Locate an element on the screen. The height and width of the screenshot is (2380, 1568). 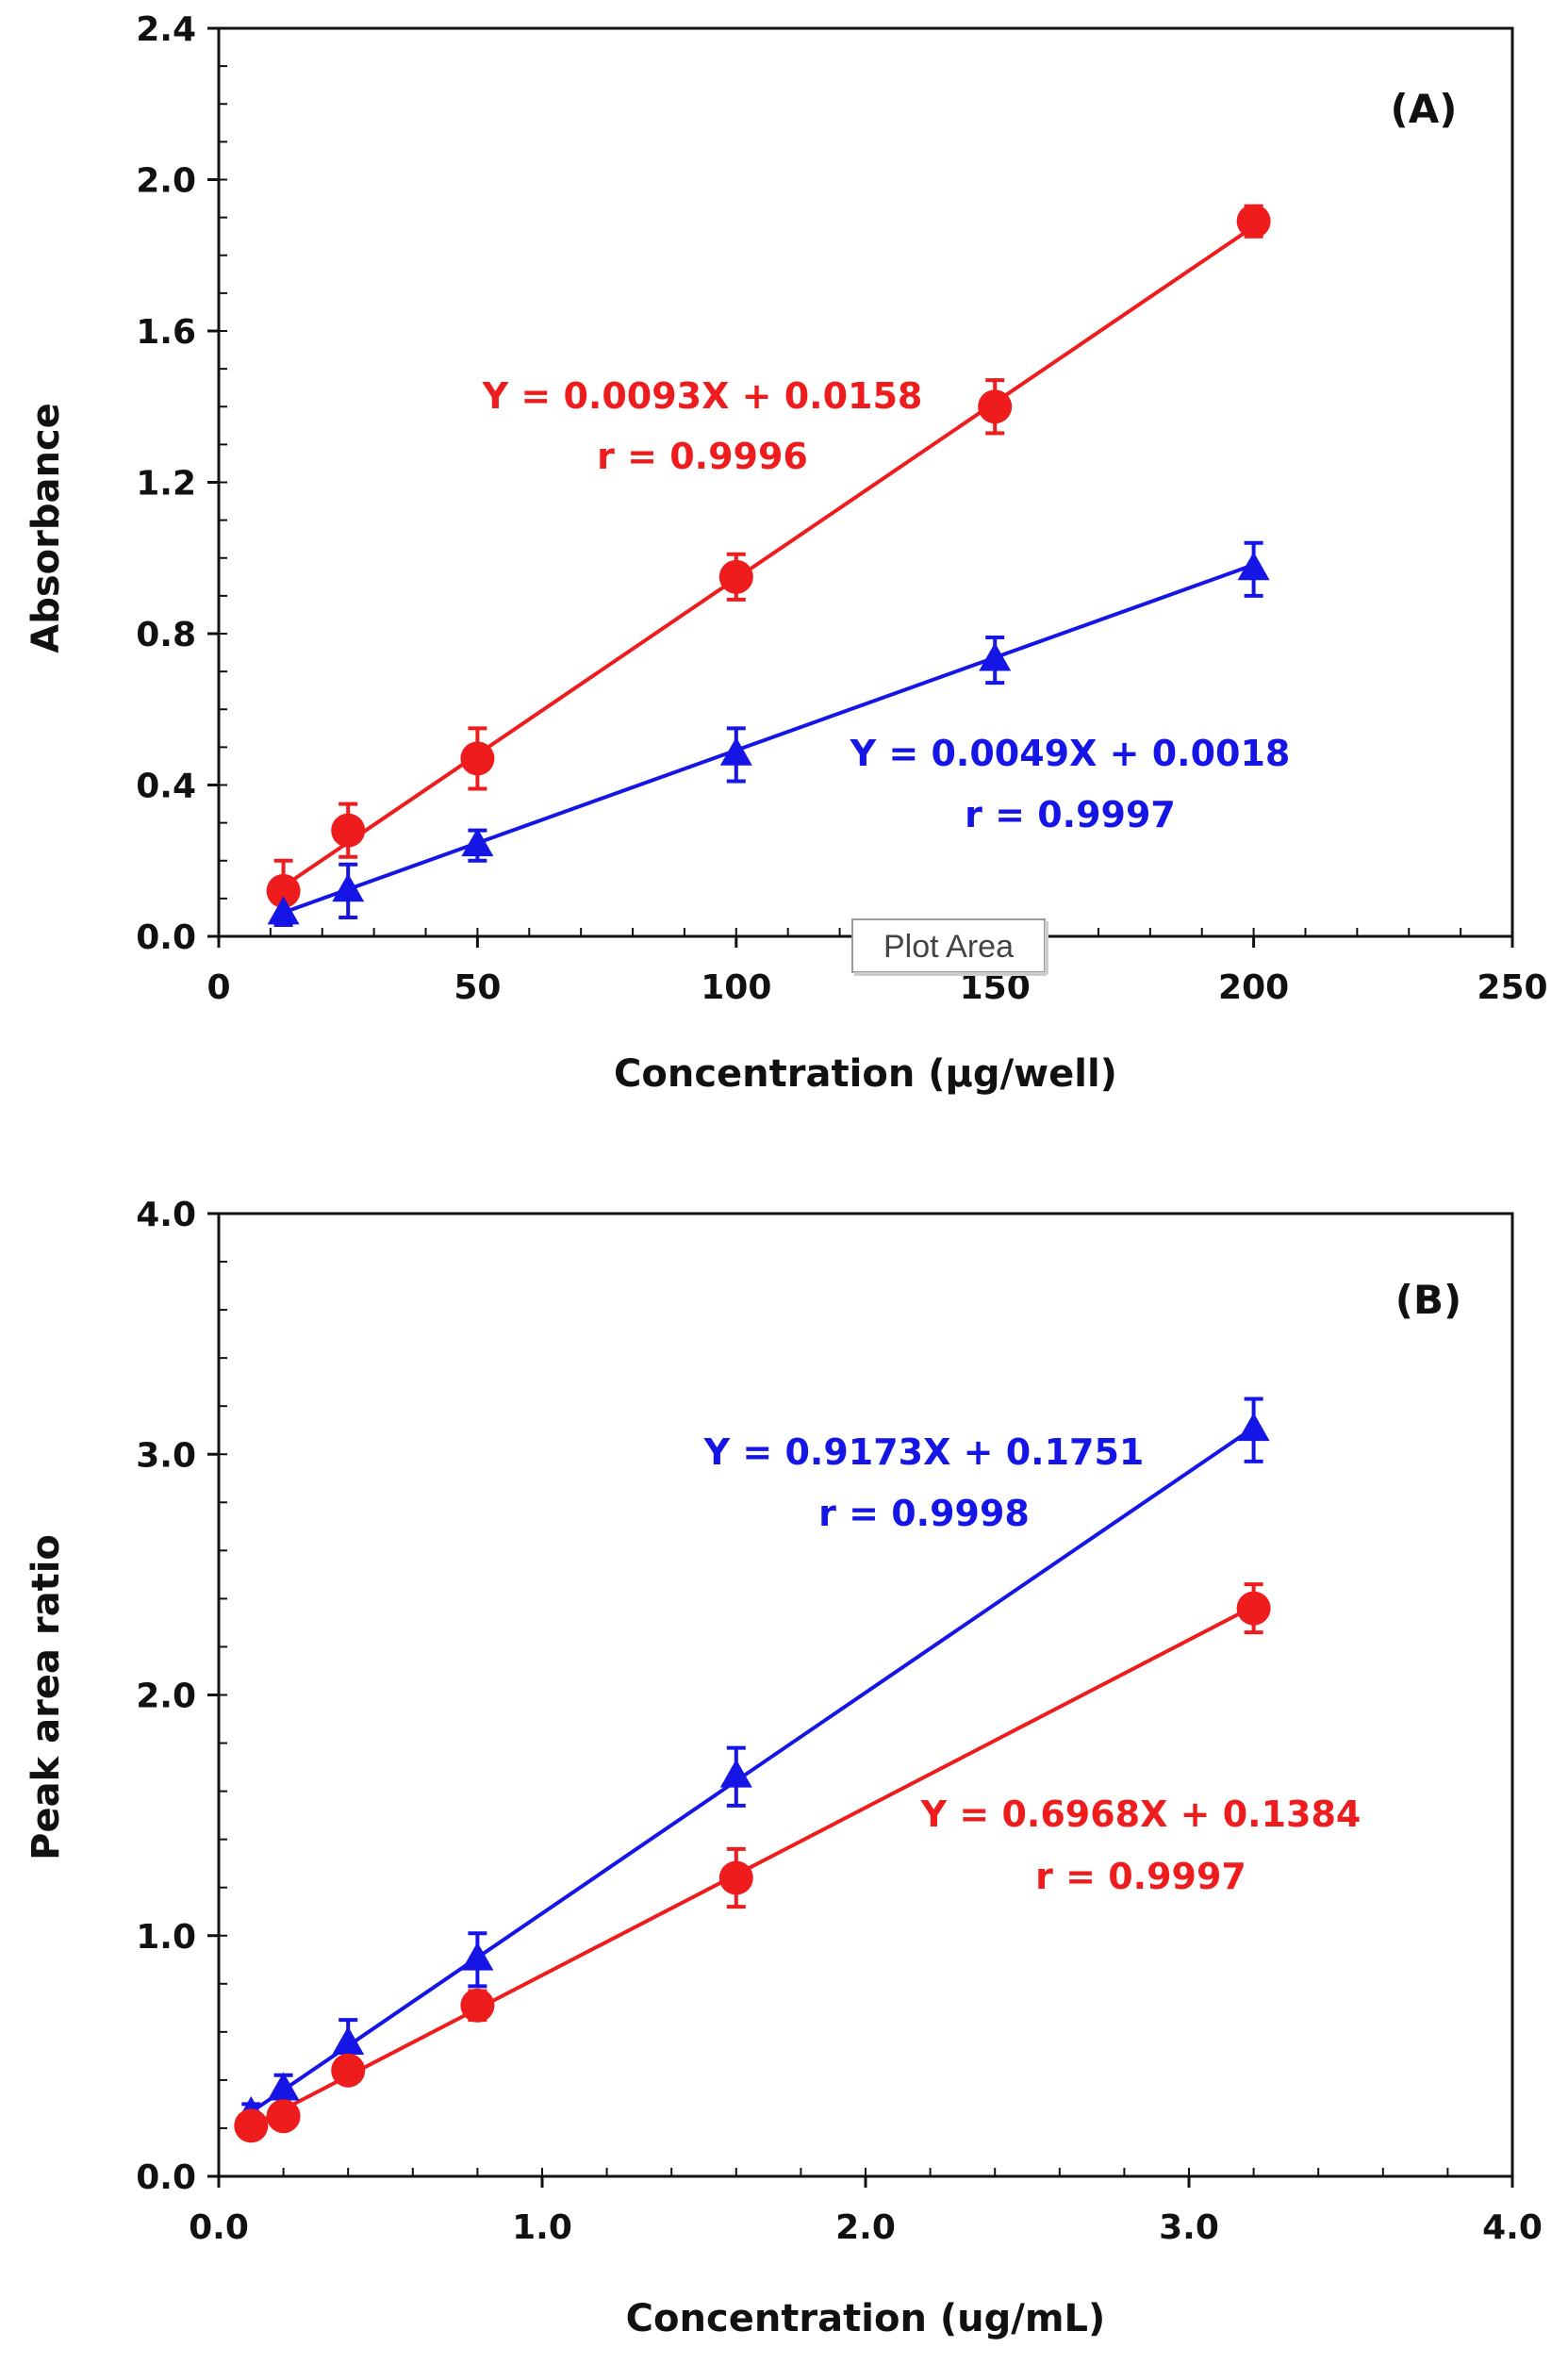
panel-a-y-tick-label: 1.2 is located at coordinates (166, 484).